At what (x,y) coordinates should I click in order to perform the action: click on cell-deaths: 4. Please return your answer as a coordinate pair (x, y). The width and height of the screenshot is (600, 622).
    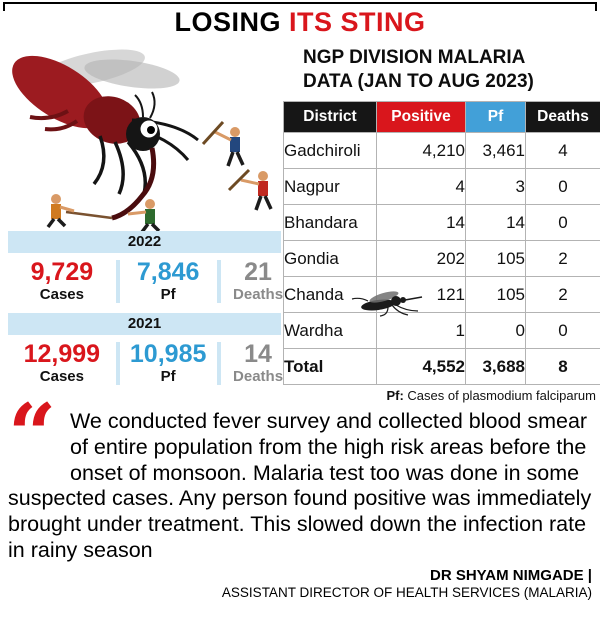
    Looking at the image, I should click on (562, 150).